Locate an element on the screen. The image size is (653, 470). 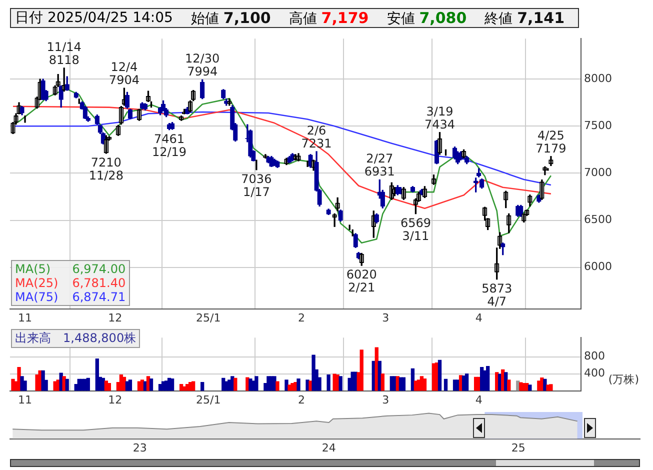
text: 安値 7,080 is located at coordinates (426, 18).